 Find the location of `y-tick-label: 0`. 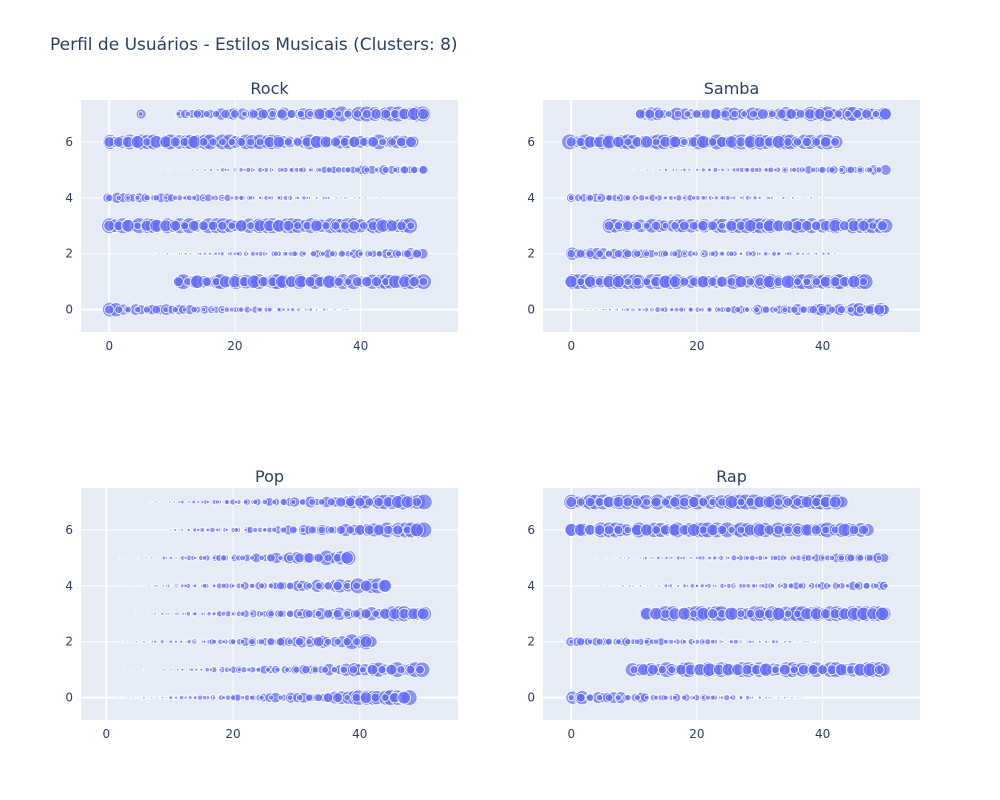

y-tick-label: 0 is located at coordinates (531, 310).